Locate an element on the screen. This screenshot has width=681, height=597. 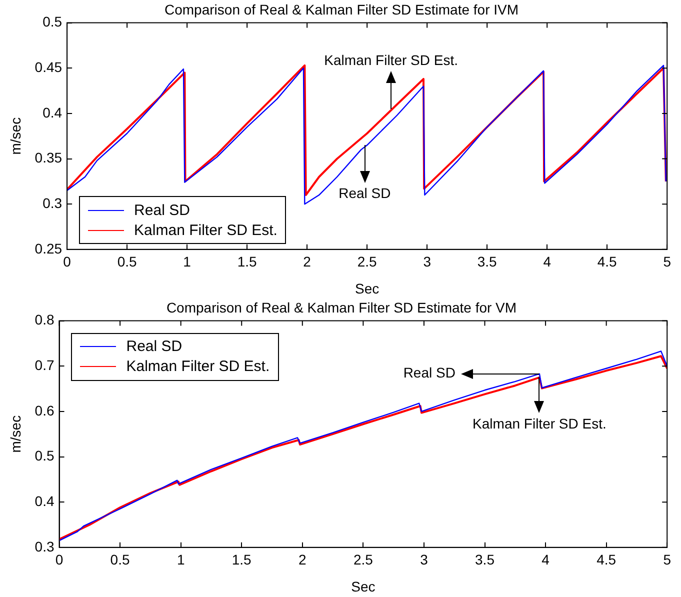
y-tick-label: 0.45 is located at coordinates (48, 66).